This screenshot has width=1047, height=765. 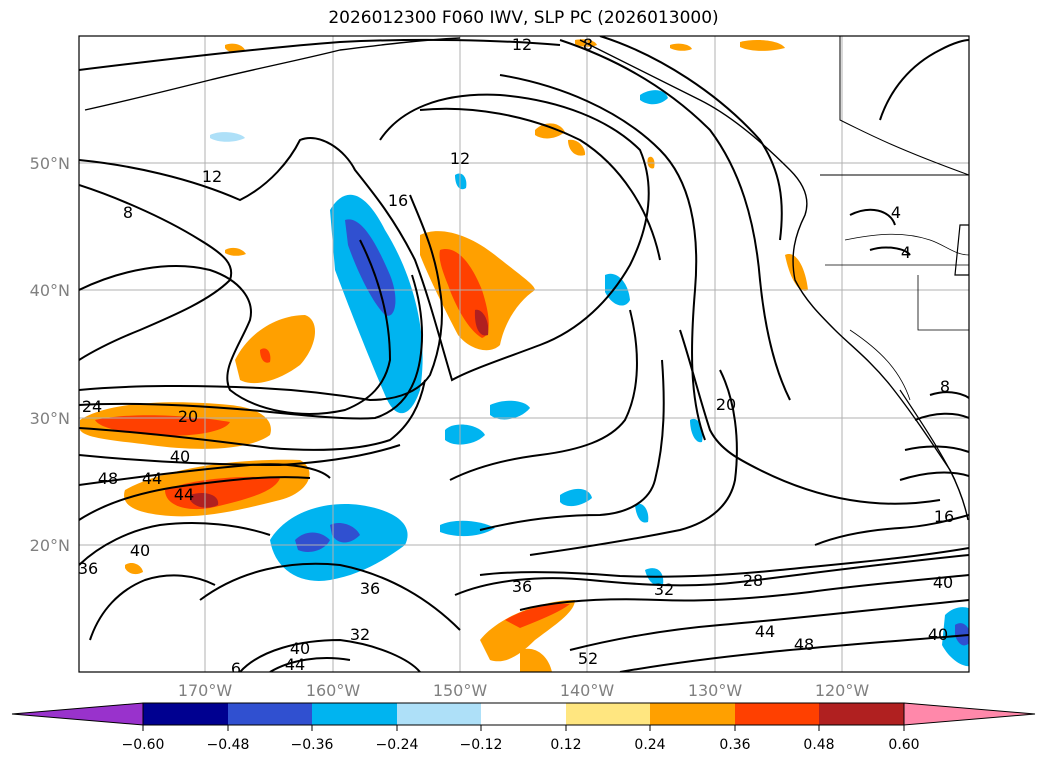 What do you see at coordinates (397, 745) in the screenshot?
I see `colorbar-tick-label: −0.24` at bounding box center [397, 745].